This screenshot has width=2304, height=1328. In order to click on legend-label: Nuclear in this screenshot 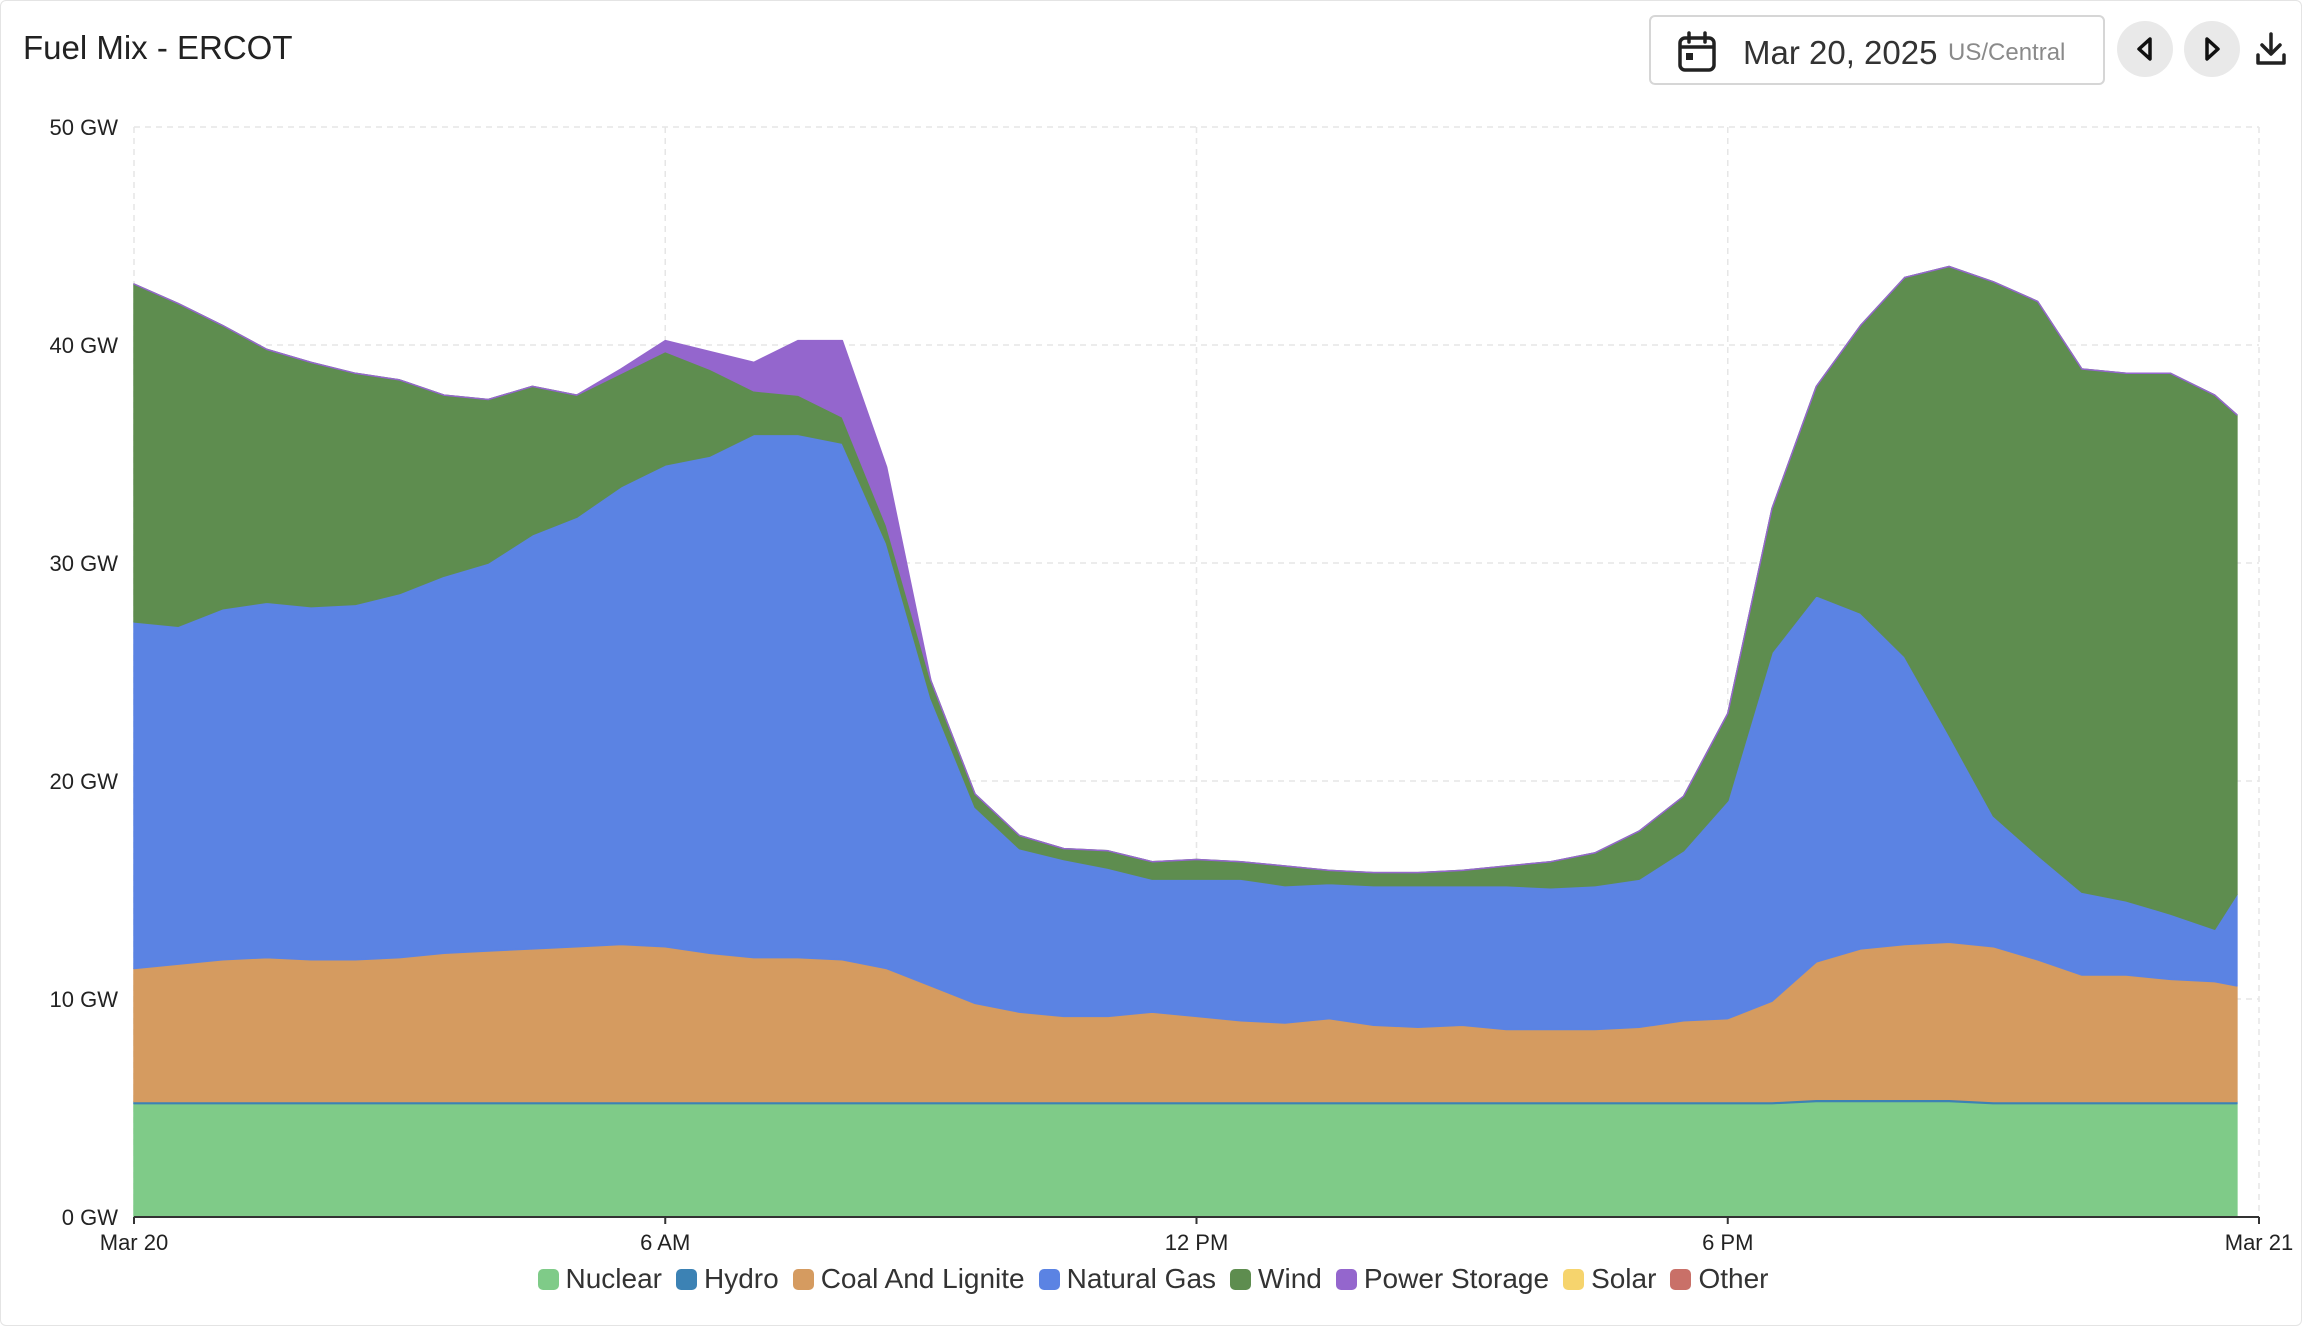, I will do `click(613, 1278)`.